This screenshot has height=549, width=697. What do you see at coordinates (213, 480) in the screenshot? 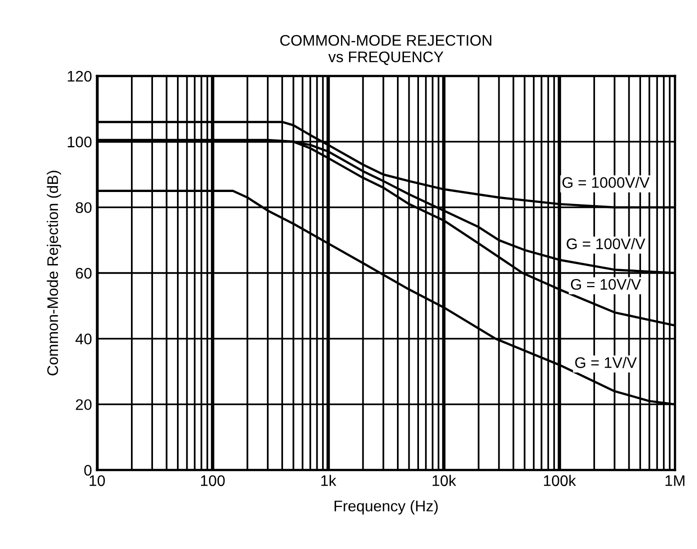
I see `x-tick-label: 100` at bounding box center [213, 480].